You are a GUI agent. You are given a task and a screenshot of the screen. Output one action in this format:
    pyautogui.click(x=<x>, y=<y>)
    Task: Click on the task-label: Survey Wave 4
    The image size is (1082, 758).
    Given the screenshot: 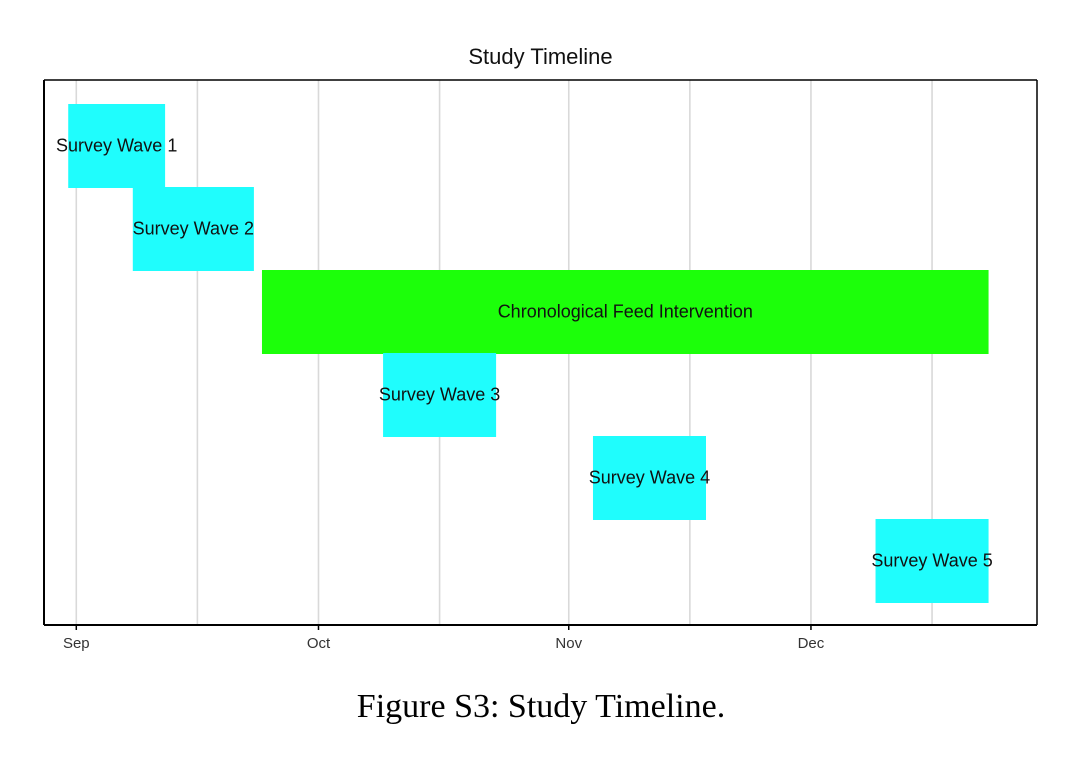 What is the action you would take?
    pyautogui.click(x=649, y=478)
    